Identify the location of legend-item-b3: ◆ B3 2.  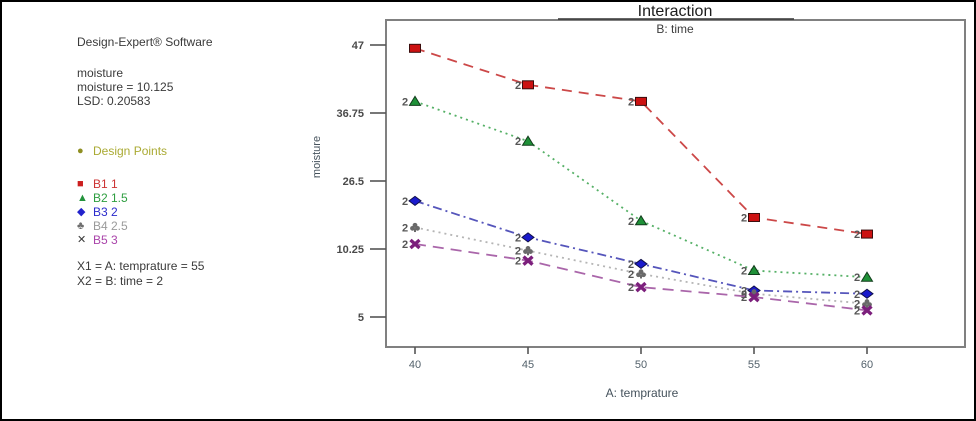
(102, 212).